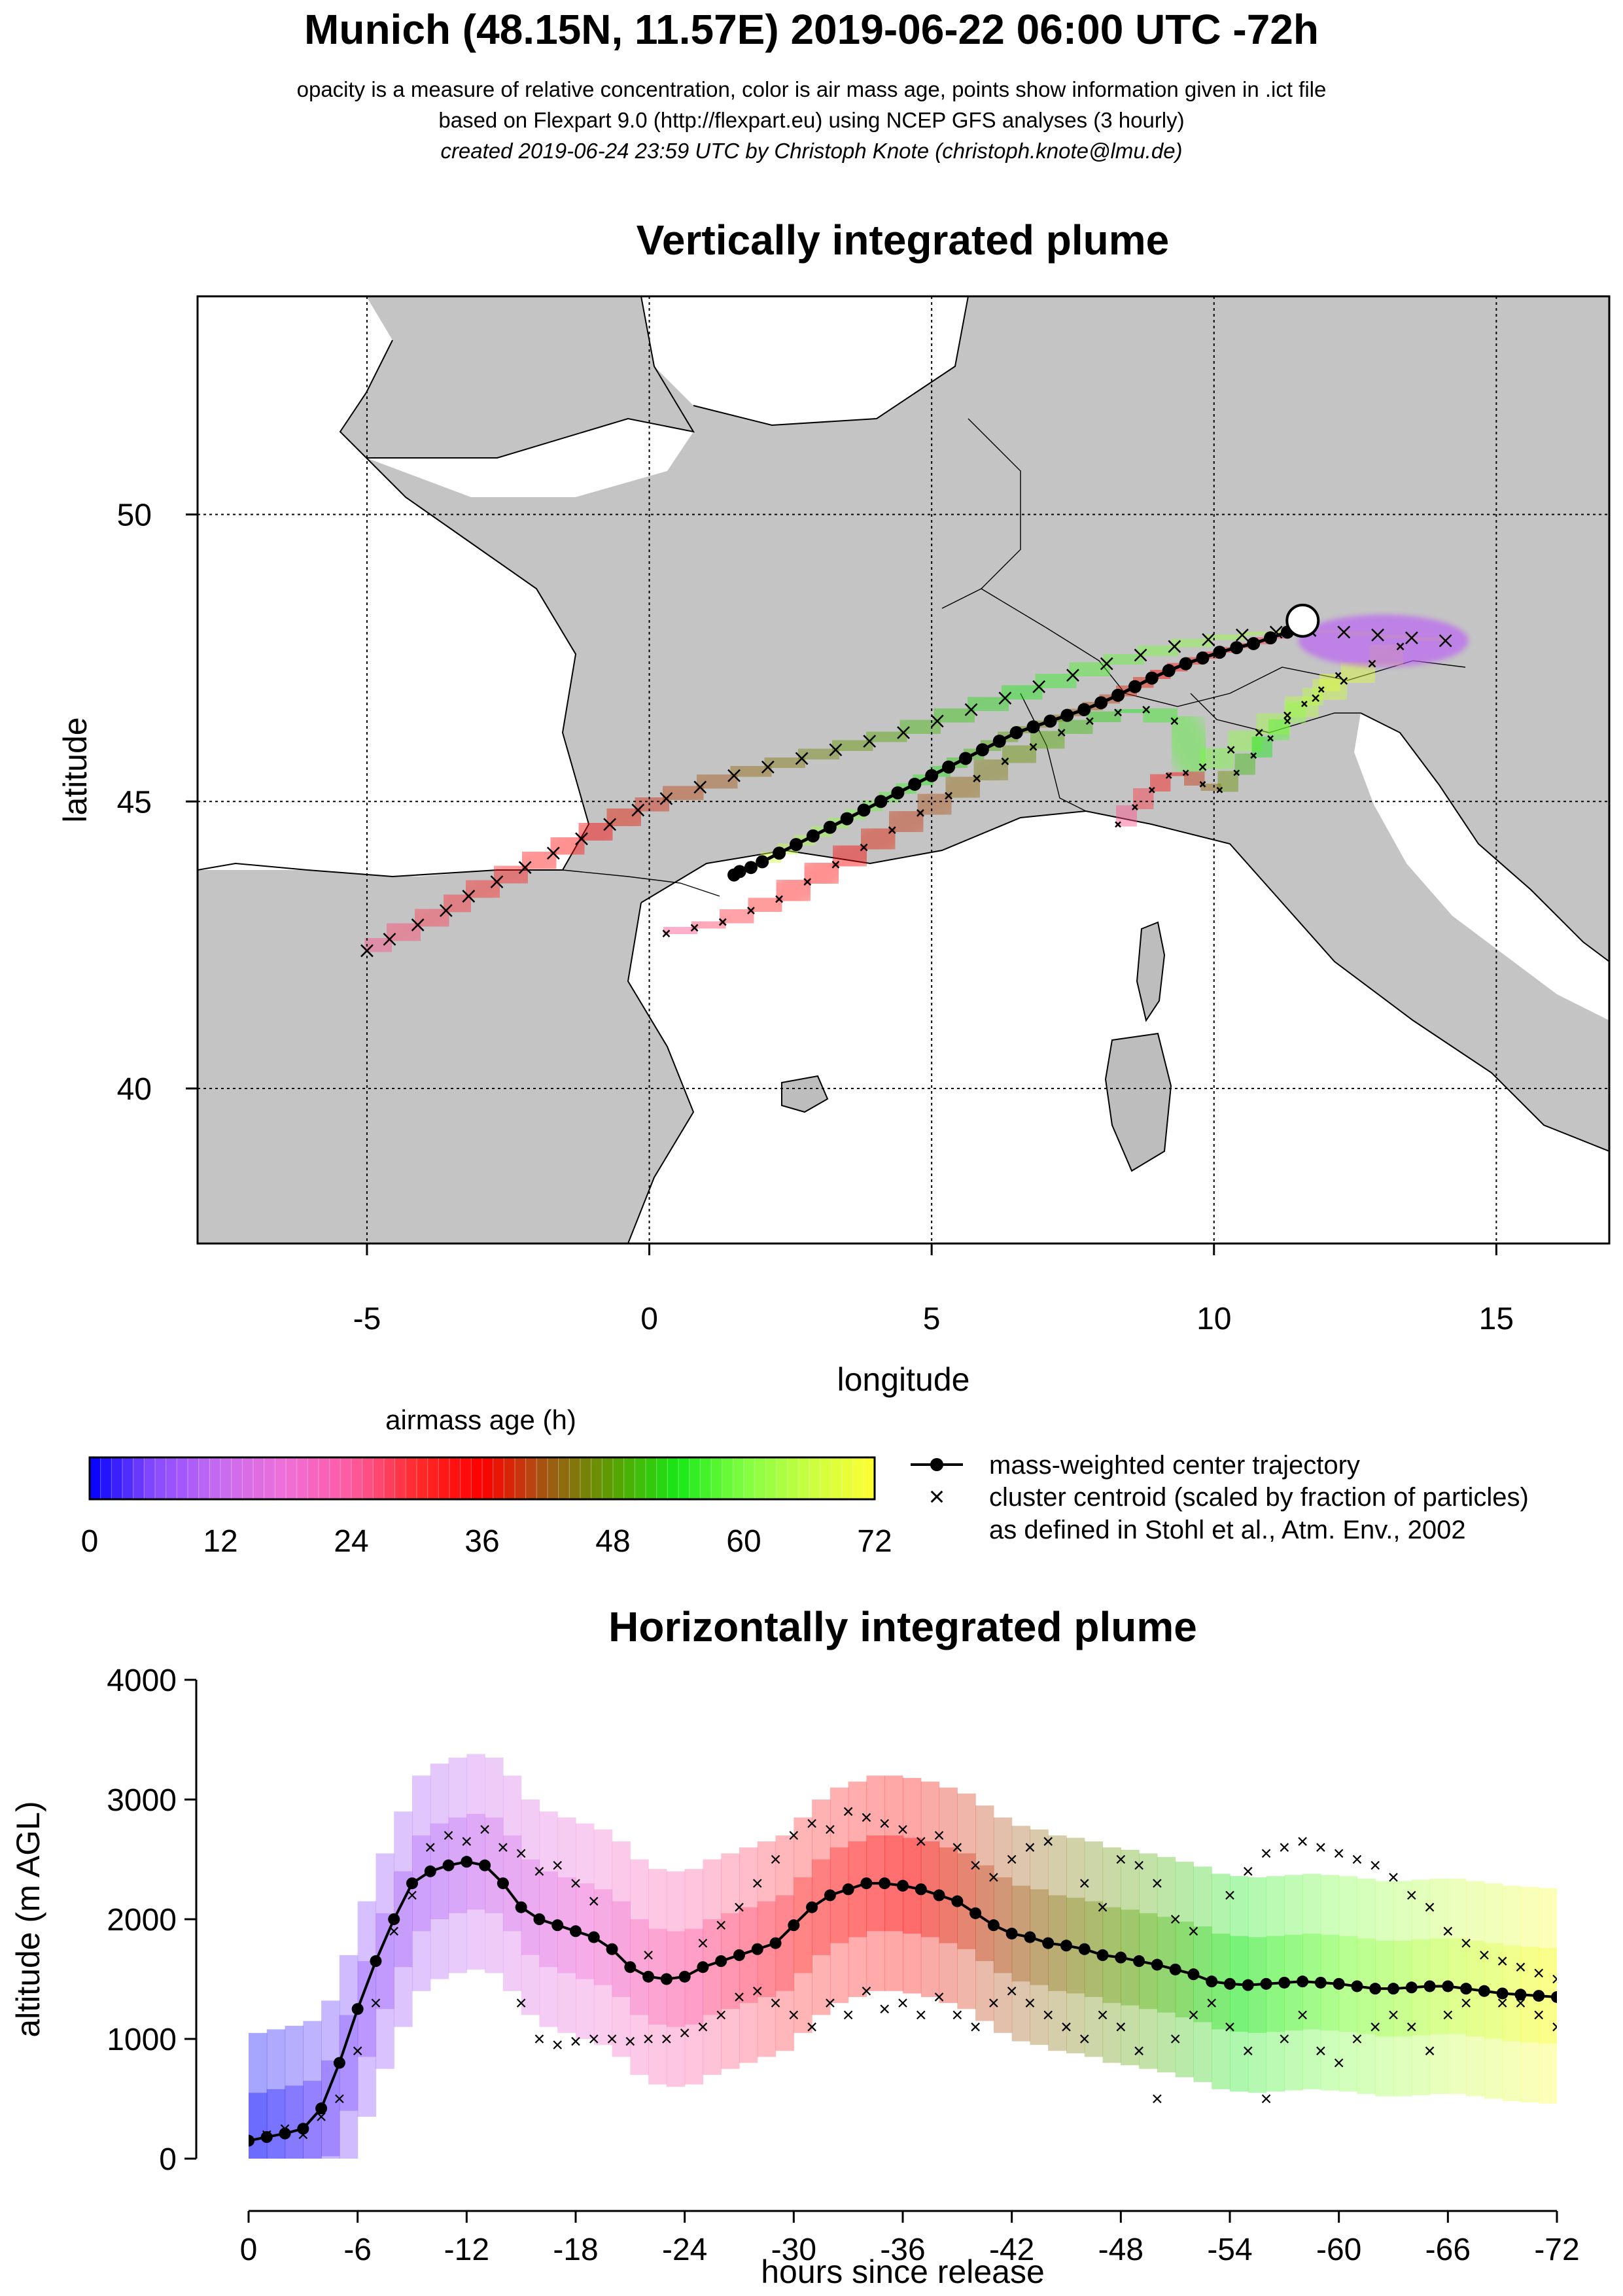  I want to click on profile-x-tick-label: -18, so click(575, 2250).